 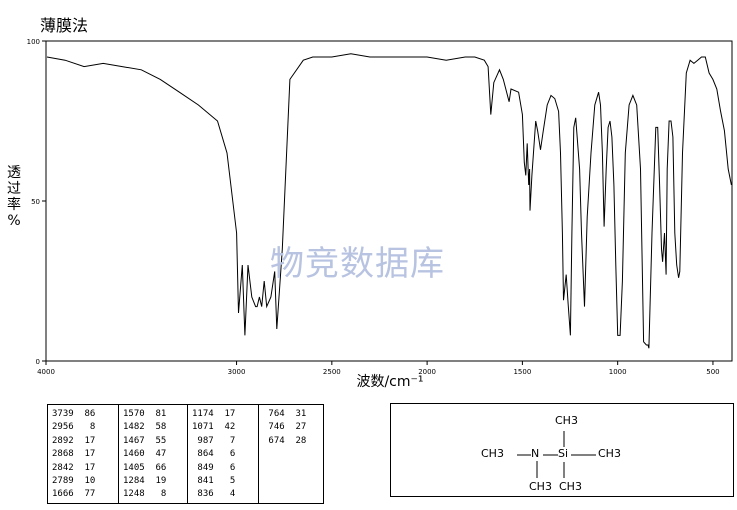 I want to click on peak-entry: 2842 17, so click(x=74, y=467).